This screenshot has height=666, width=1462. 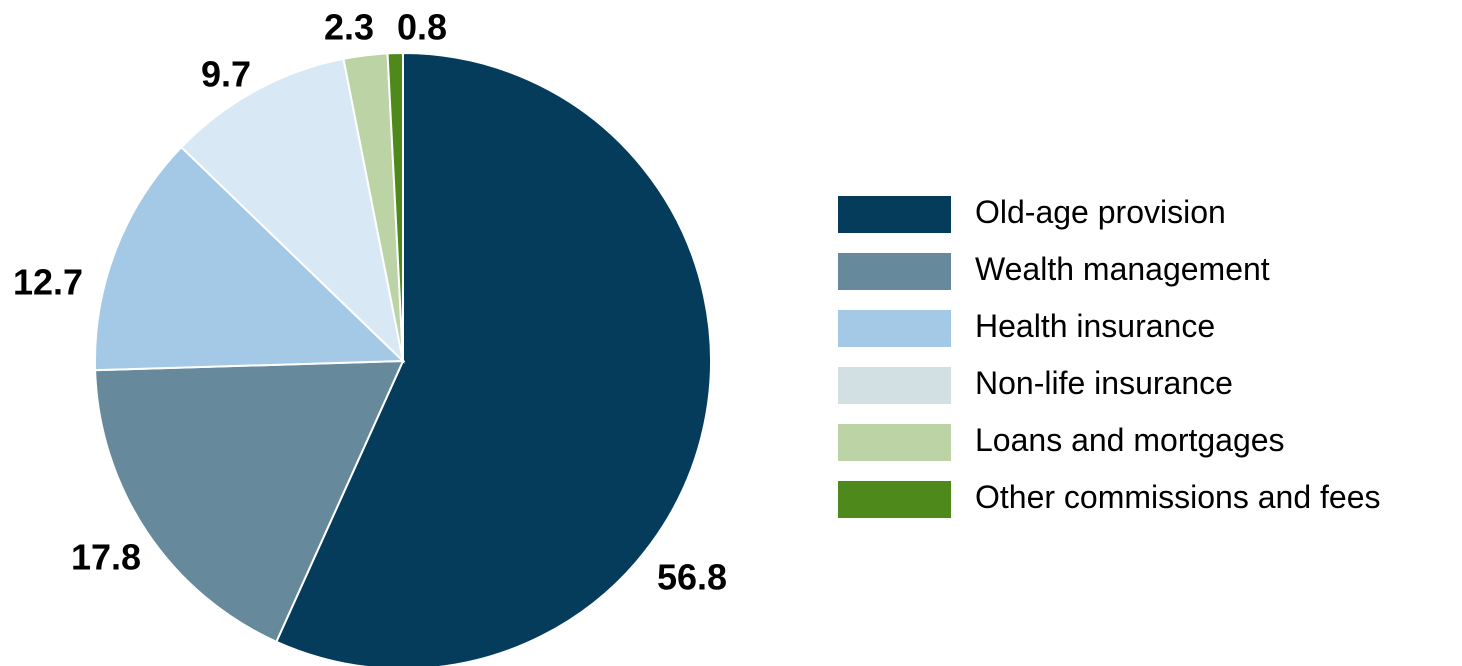 I want to click on legend-item-wealth-management: Wealth management, so click(x=1054, y=270).